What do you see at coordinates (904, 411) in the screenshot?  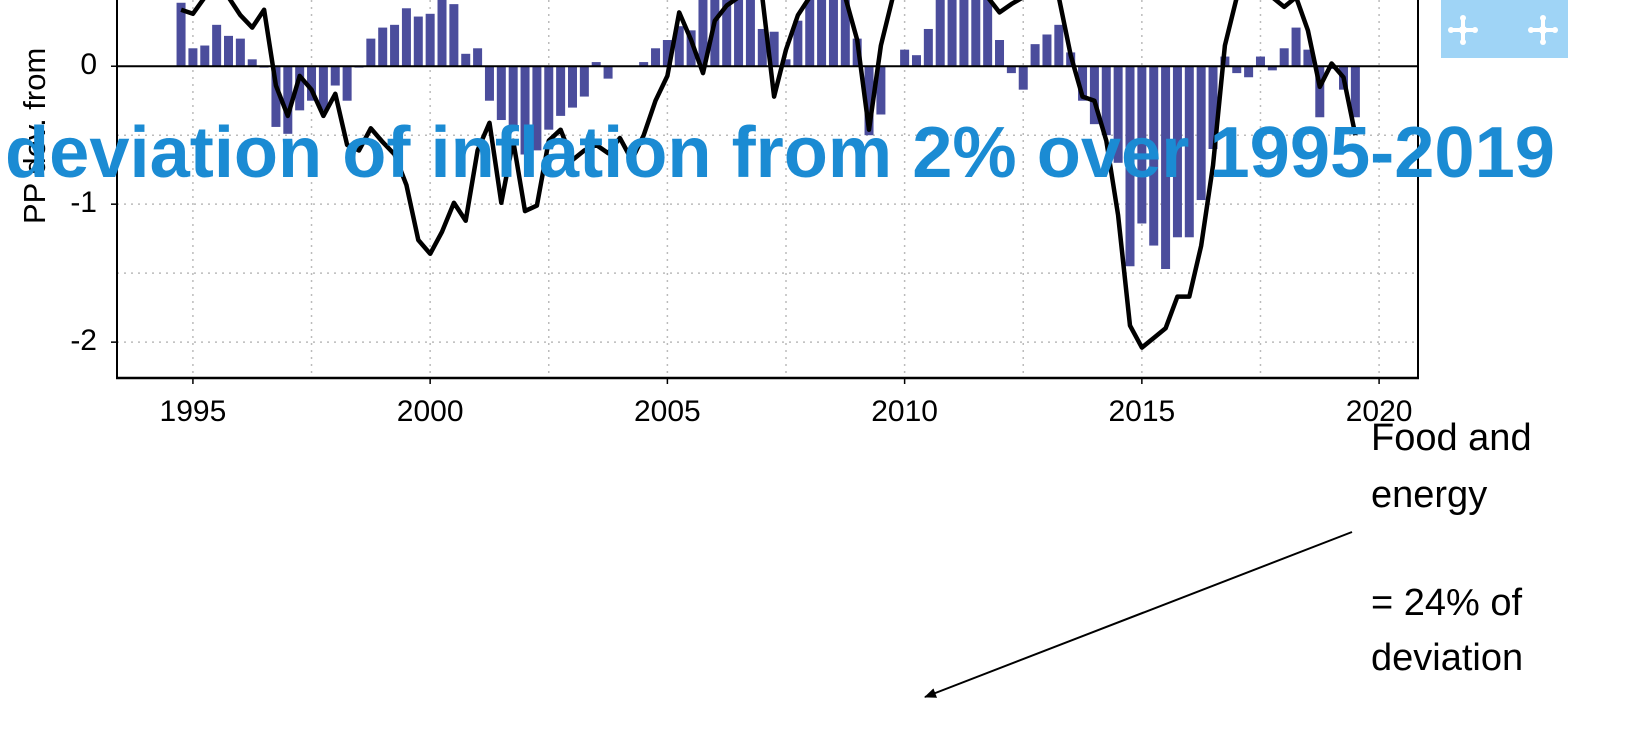 I see `x-tick-label: 2010` at bounding box center [904, 411].